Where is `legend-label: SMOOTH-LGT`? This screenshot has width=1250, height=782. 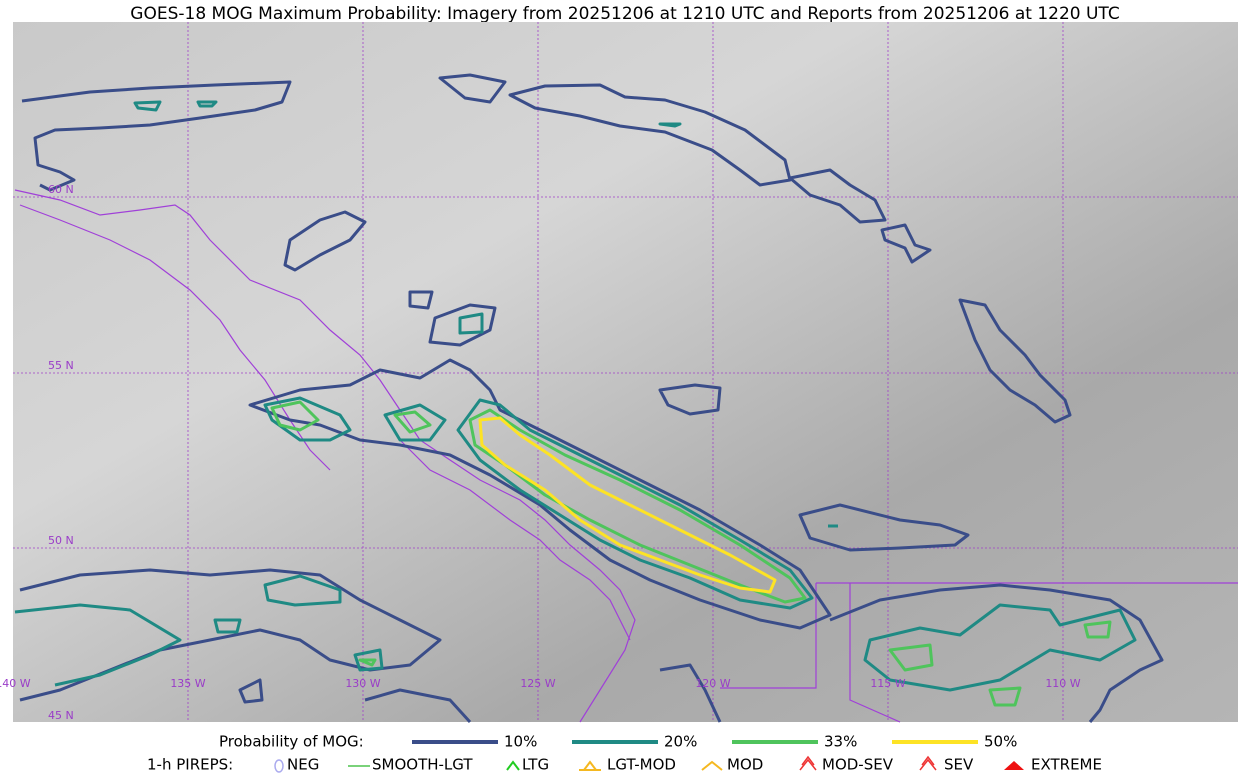 legend-label: SMOOTH-LGT is located at coordinates (422, 765).